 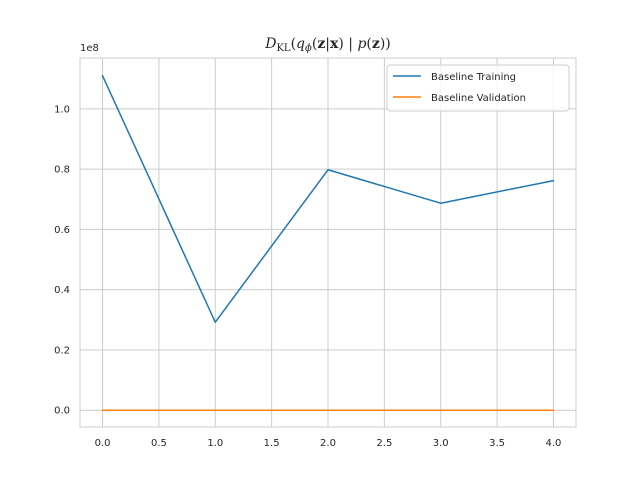 I want to click on x-tick-label: 1.0, so click(x=215, y=443).